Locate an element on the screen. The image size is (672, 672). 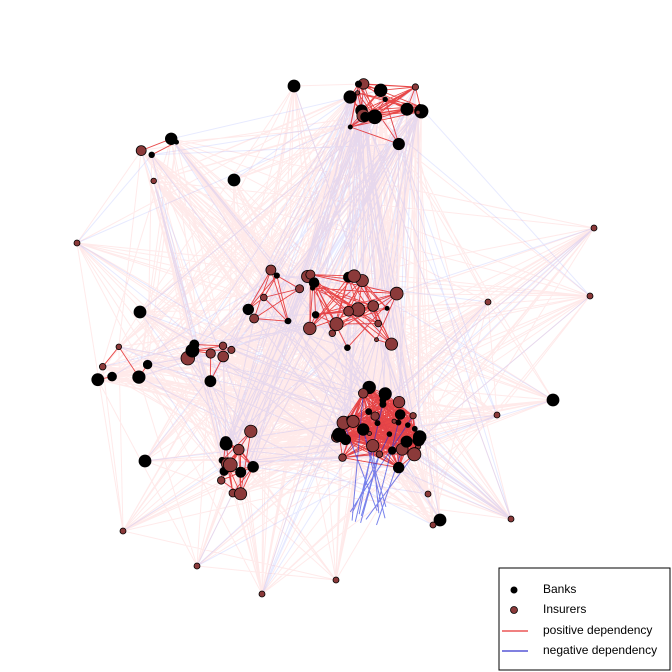
legend-bank-symbol is located at coordinates (514, 590).